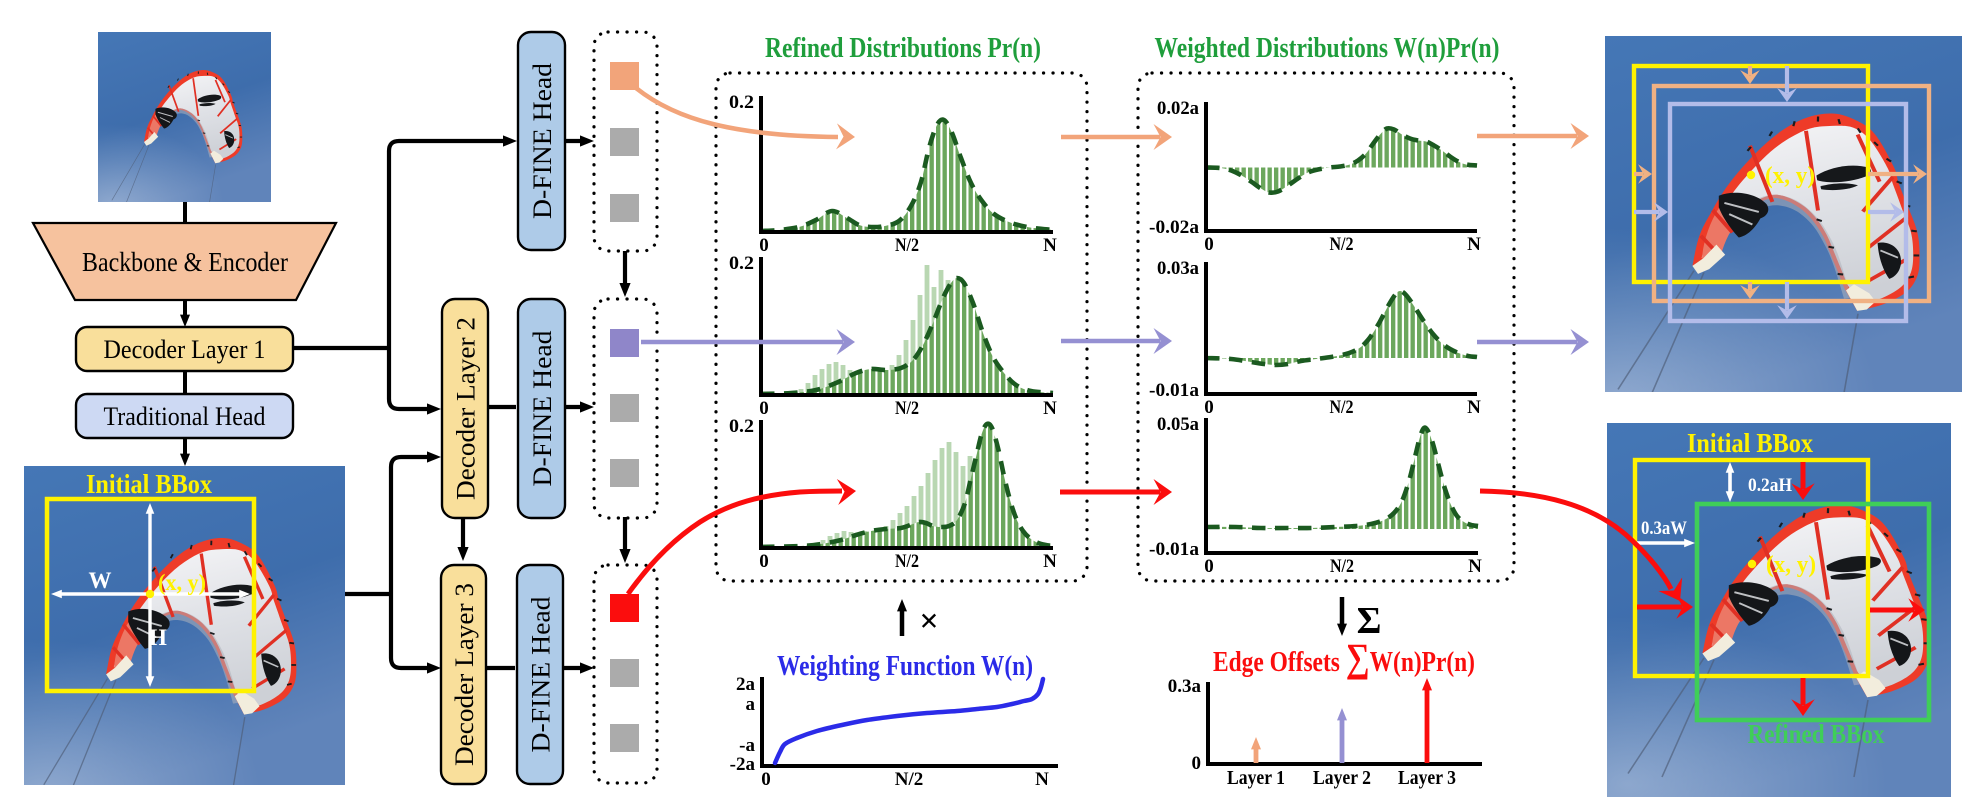  What do you see at coordinates (1369, 621) in the screenshot?
I see `svg-text: Σ` at bounding box center [1369, 621].